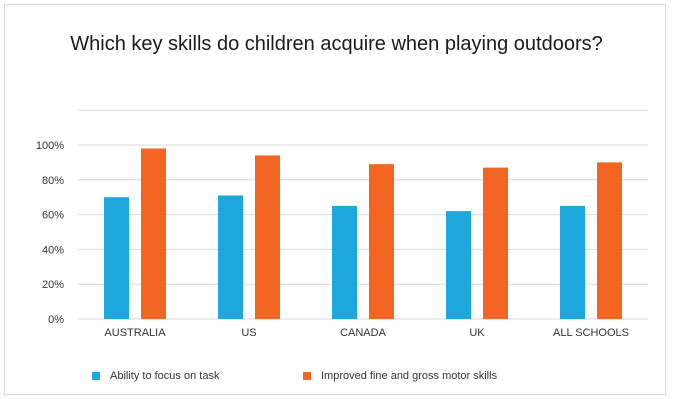  Describe the element at coordinates (135, 333) in the screenshot. I see `x-category-label: AUSTRALIA` at that location.